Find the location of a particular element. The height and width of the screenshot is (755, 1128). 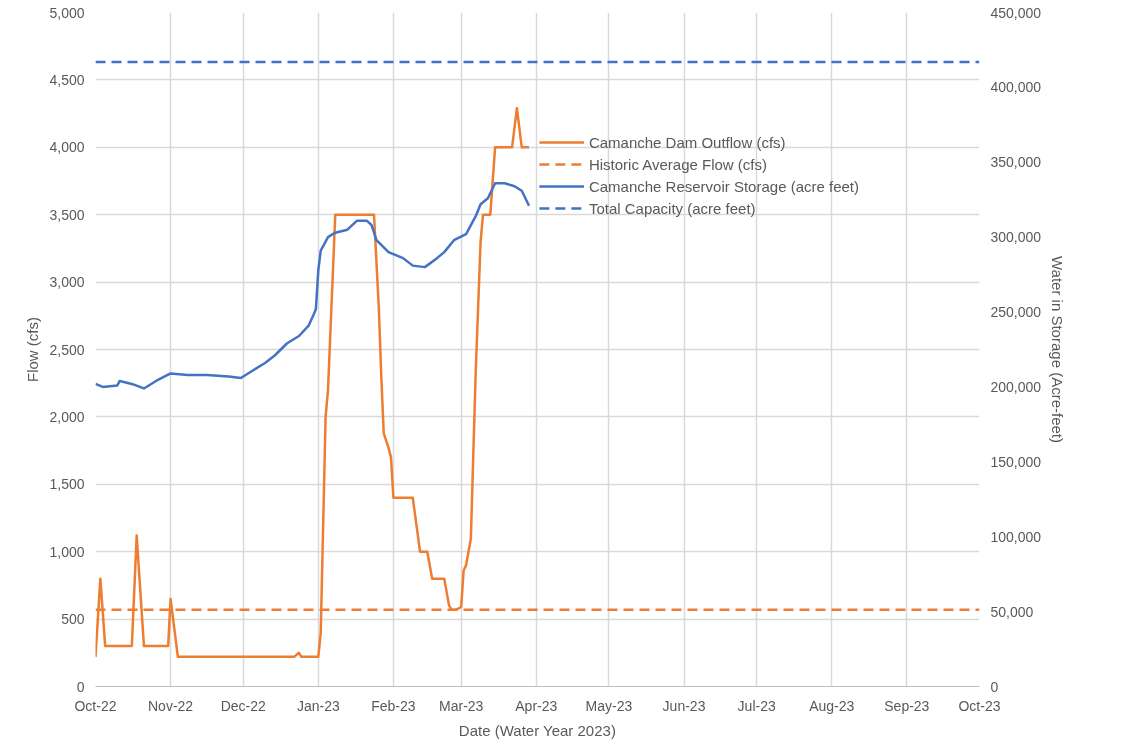

x-tick-label: Aug-23 is located at coordinates (832, 705).